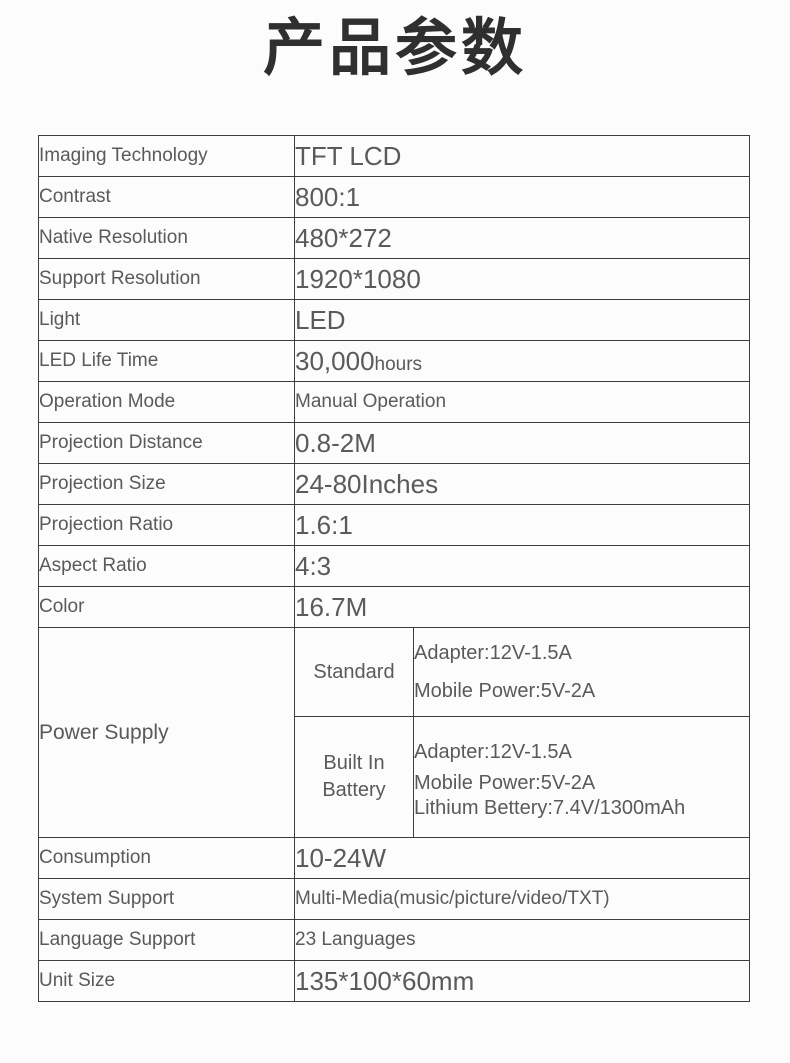  I want to click on table-row: Consumption 10-24W, so click(394, 858).